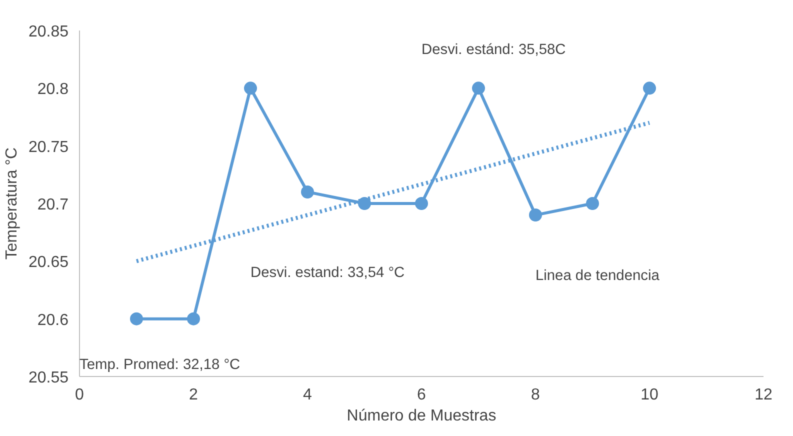 The width and height of the screenshot is (793, 436). What do you see at coordinates (11, 203) in the screenshot?
I see `y-axis-title: Temperatura °C` at bounding box center [11, 203].